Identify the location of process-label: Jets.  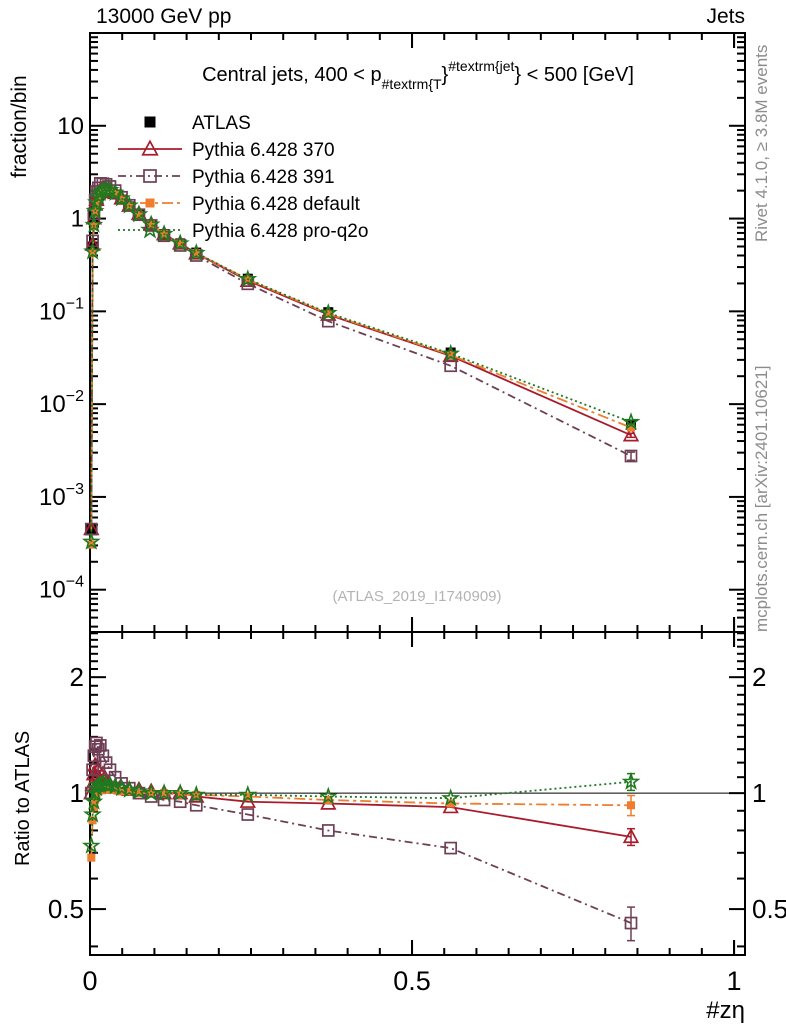
(725, 16).